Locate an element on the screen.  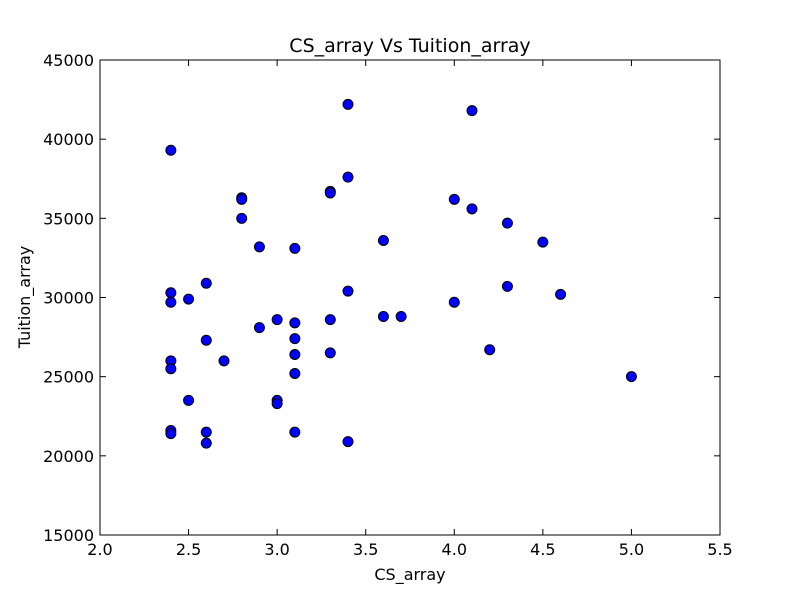
y-axis-title: Tuition_array is located at coordinates (25, 298).